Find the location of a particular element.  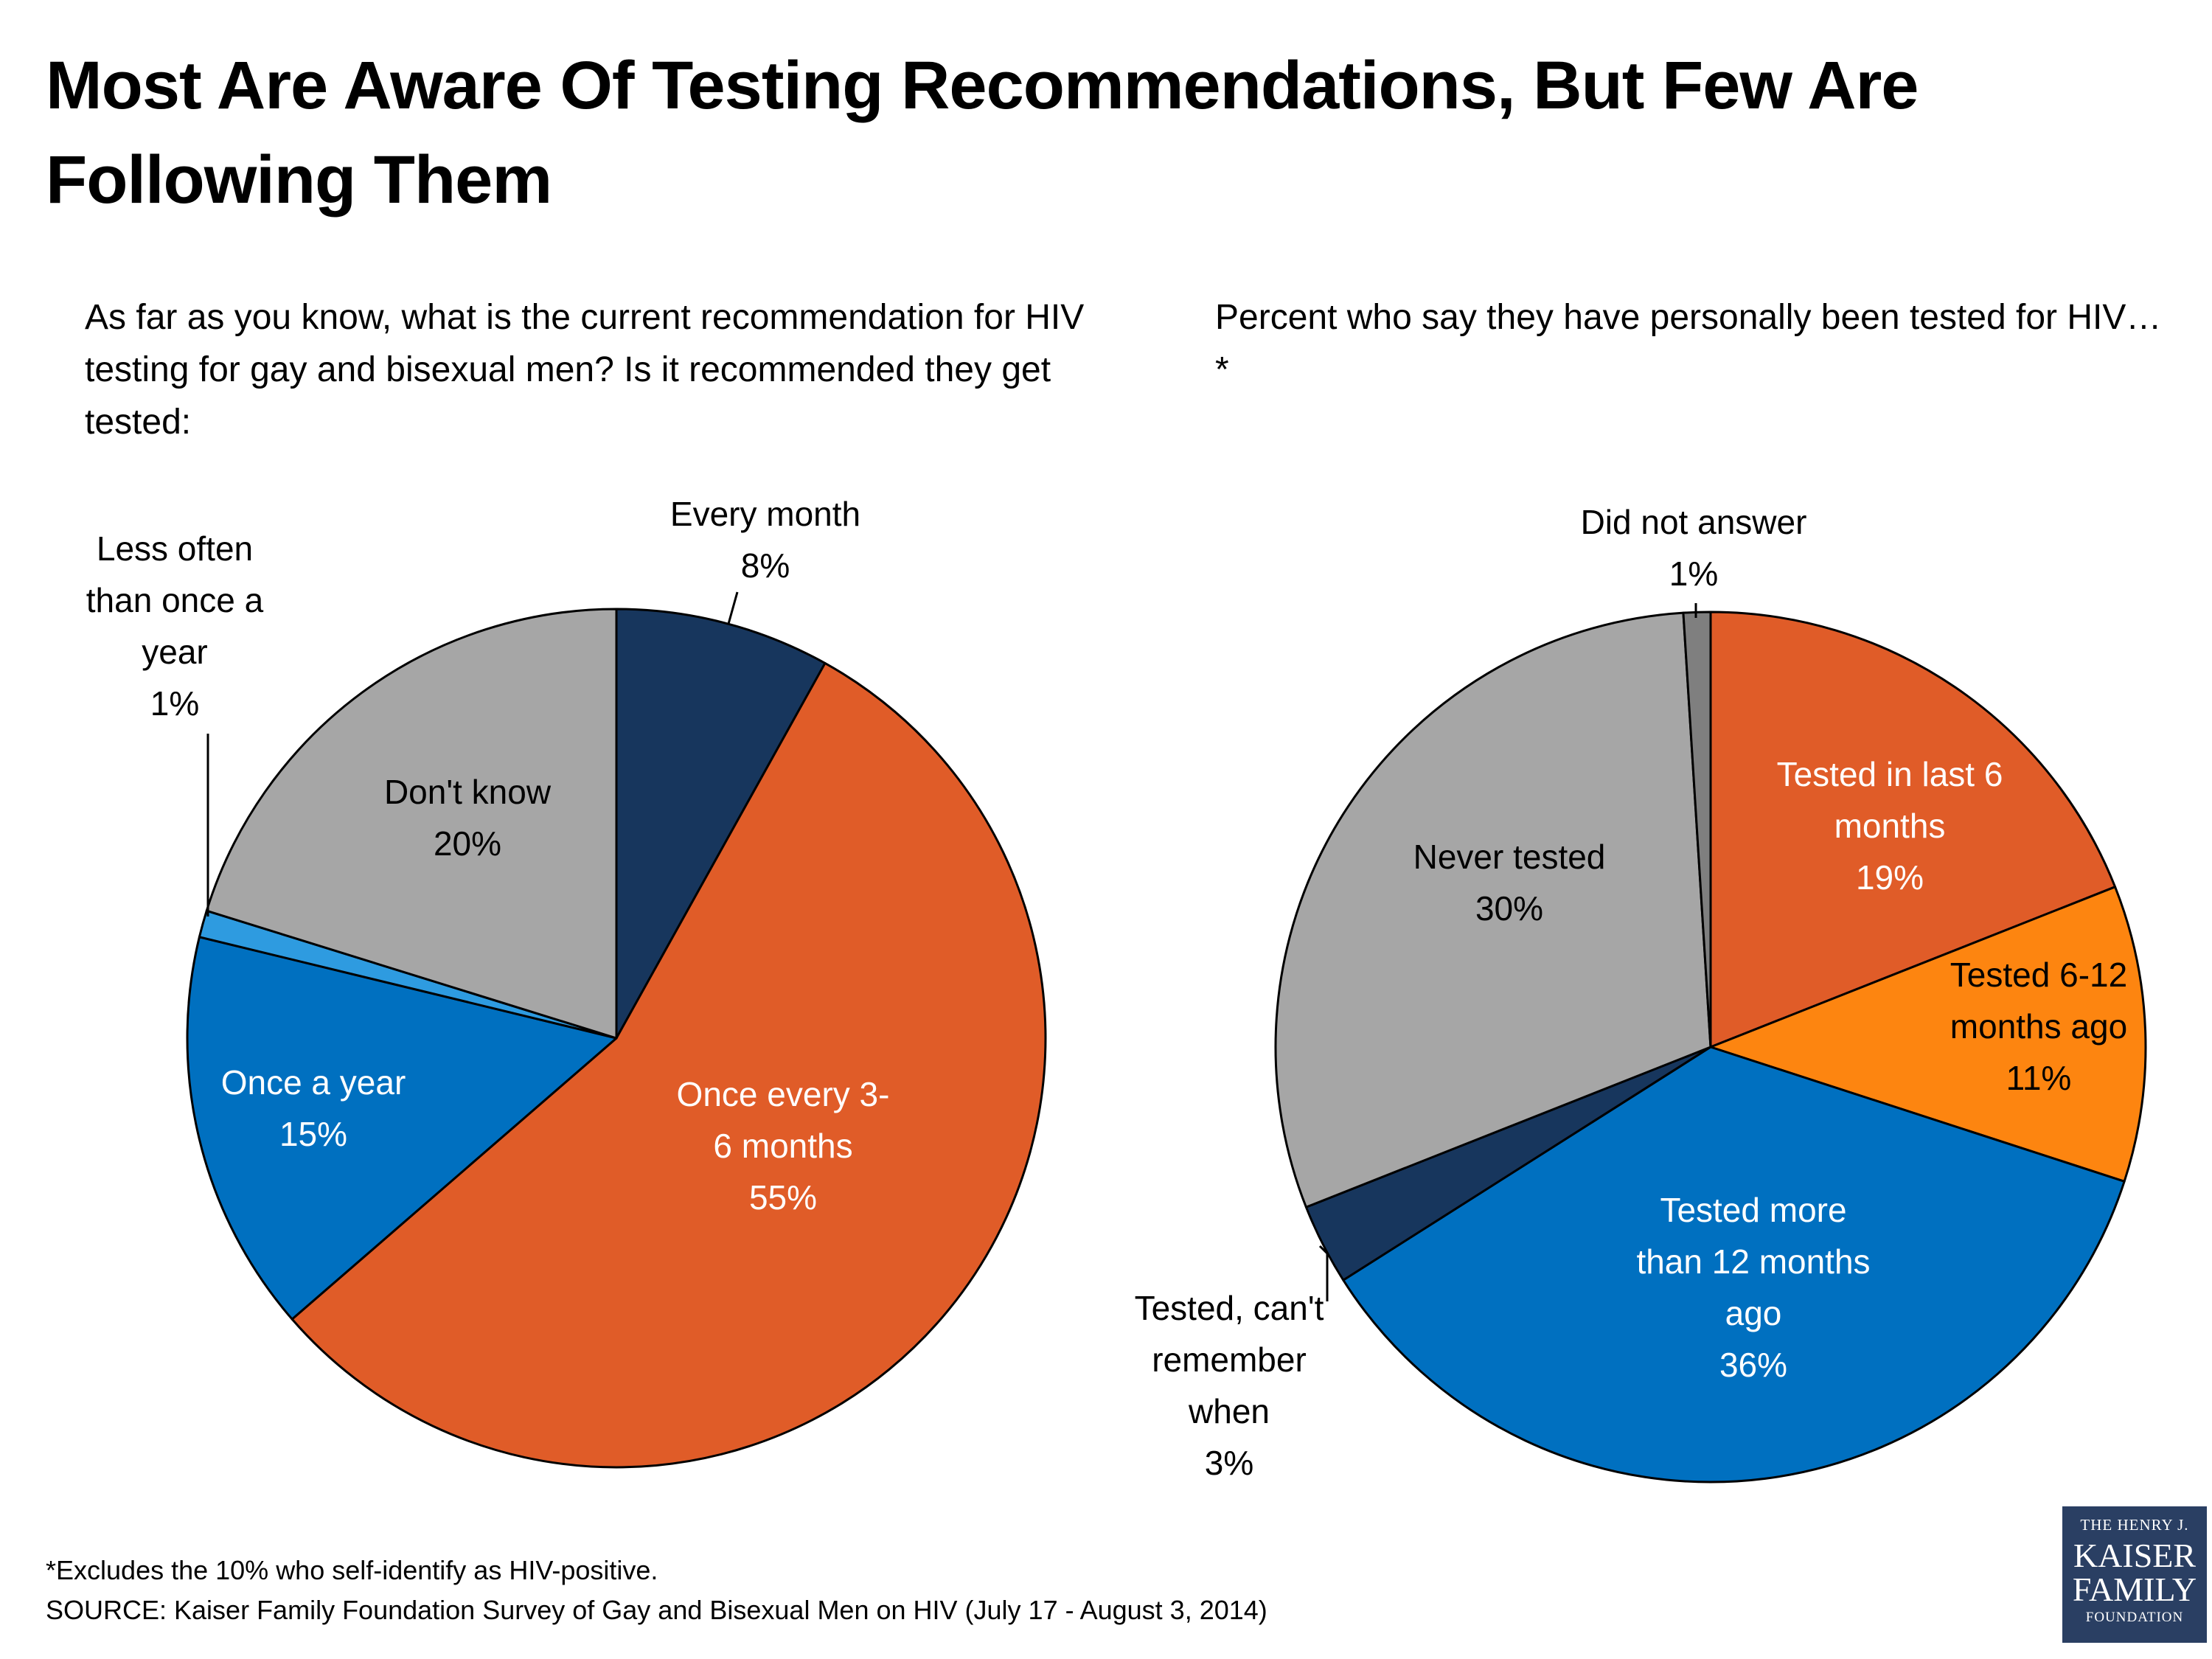

kff-logo: THE HENRY J. KAISER FAMILY FOUNDATION is located at coordinates (2134, 1574).